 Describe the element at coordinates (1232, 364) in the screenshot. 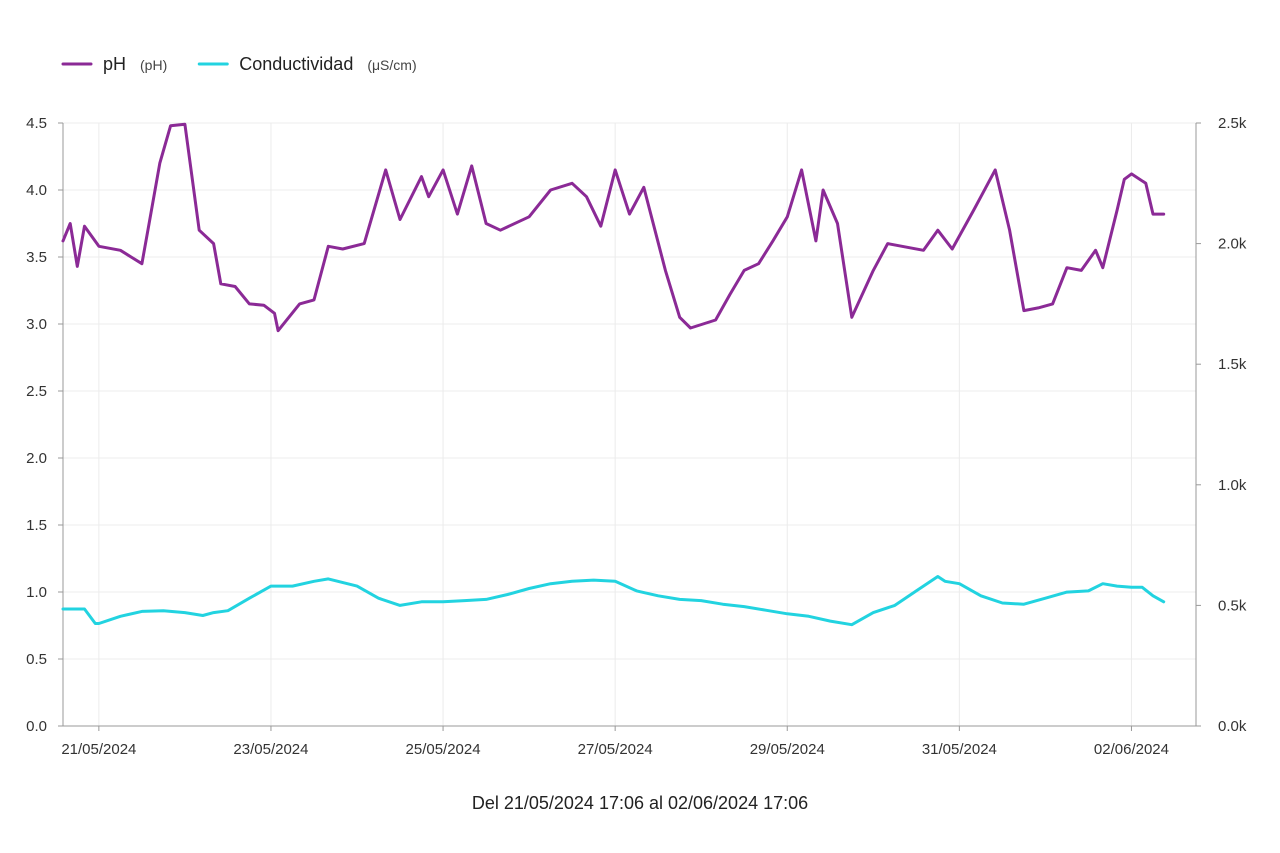

I see `y-right-tick-label: 1.5k` at that location.